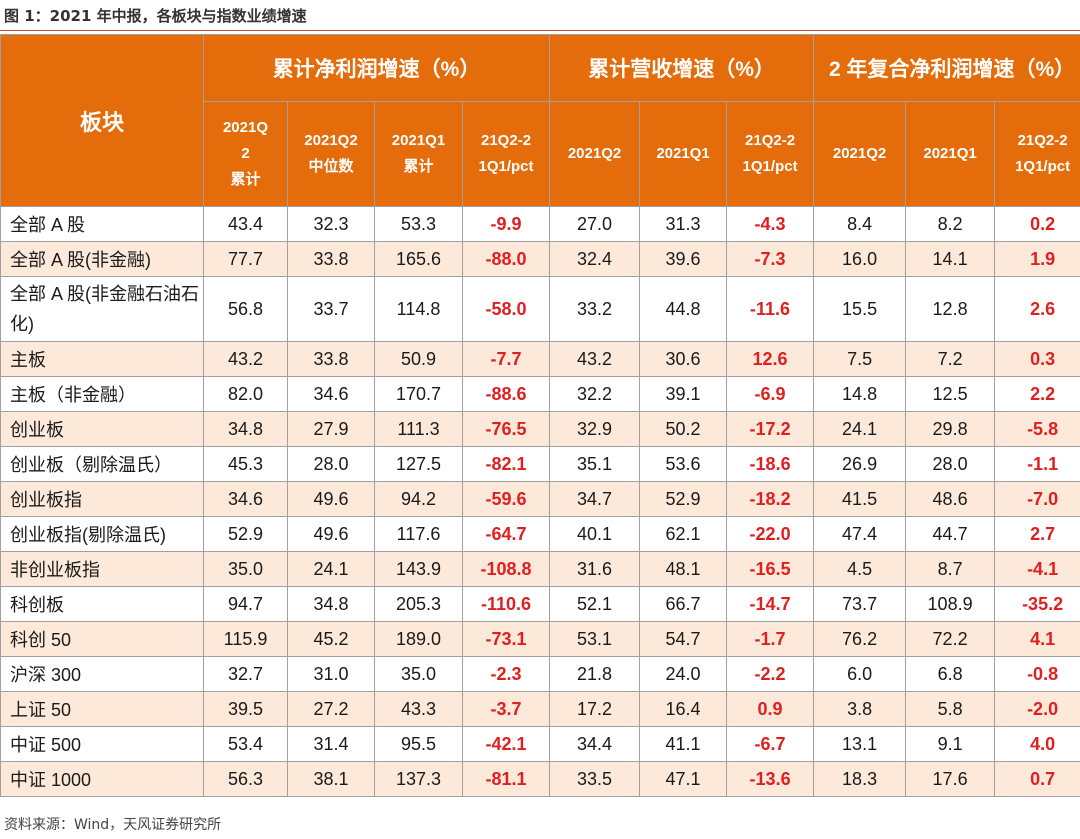 Image resolution: width=1080 pixels, height=839 pixels. Describe the element at coordinates (331, 604) in the screenshot. I see `value-cell: 34.8` at that location.